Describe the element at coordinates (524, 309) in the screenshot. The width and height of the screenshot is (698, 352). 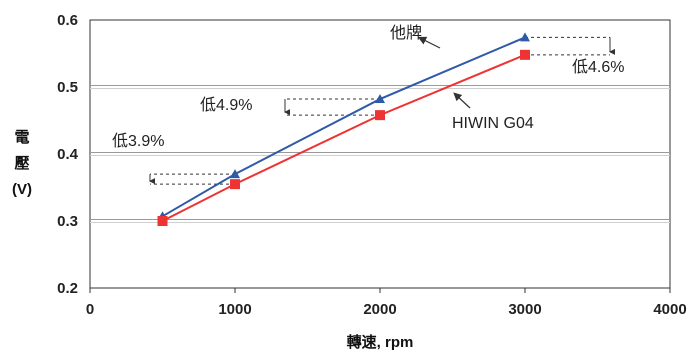
I see `x-tick-label: 3000` at that location.